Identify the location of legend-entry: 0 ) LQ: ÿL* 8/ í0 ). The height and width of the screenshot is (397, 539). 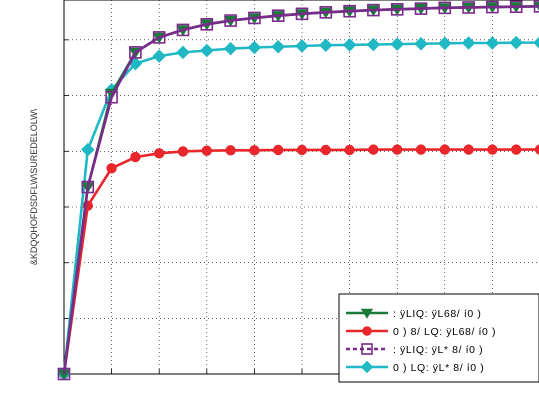
(415, 368).